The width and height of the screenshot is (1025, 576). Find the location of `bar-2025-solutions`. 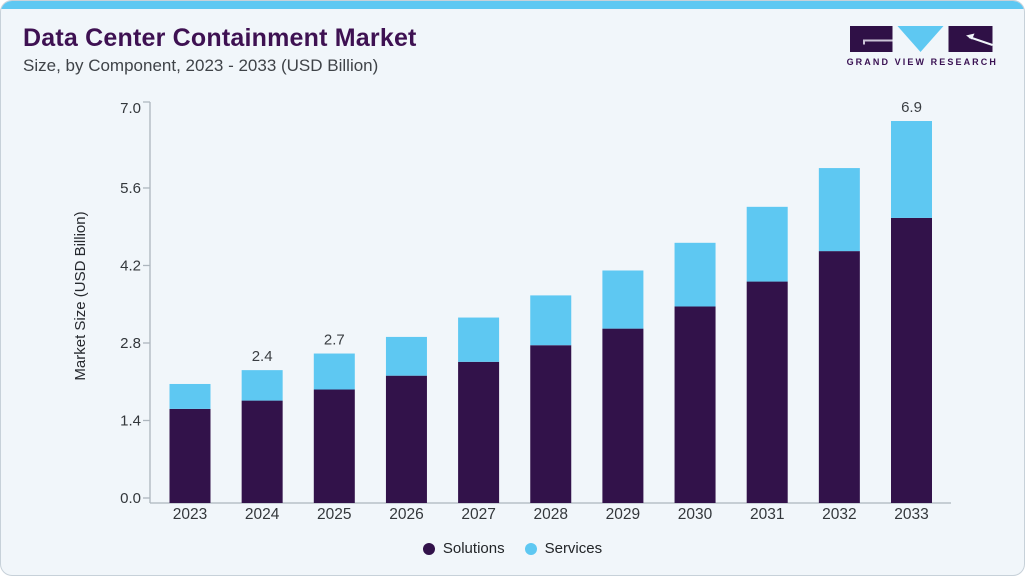

bar-2025-solutions is located at coordinates (334, 446).